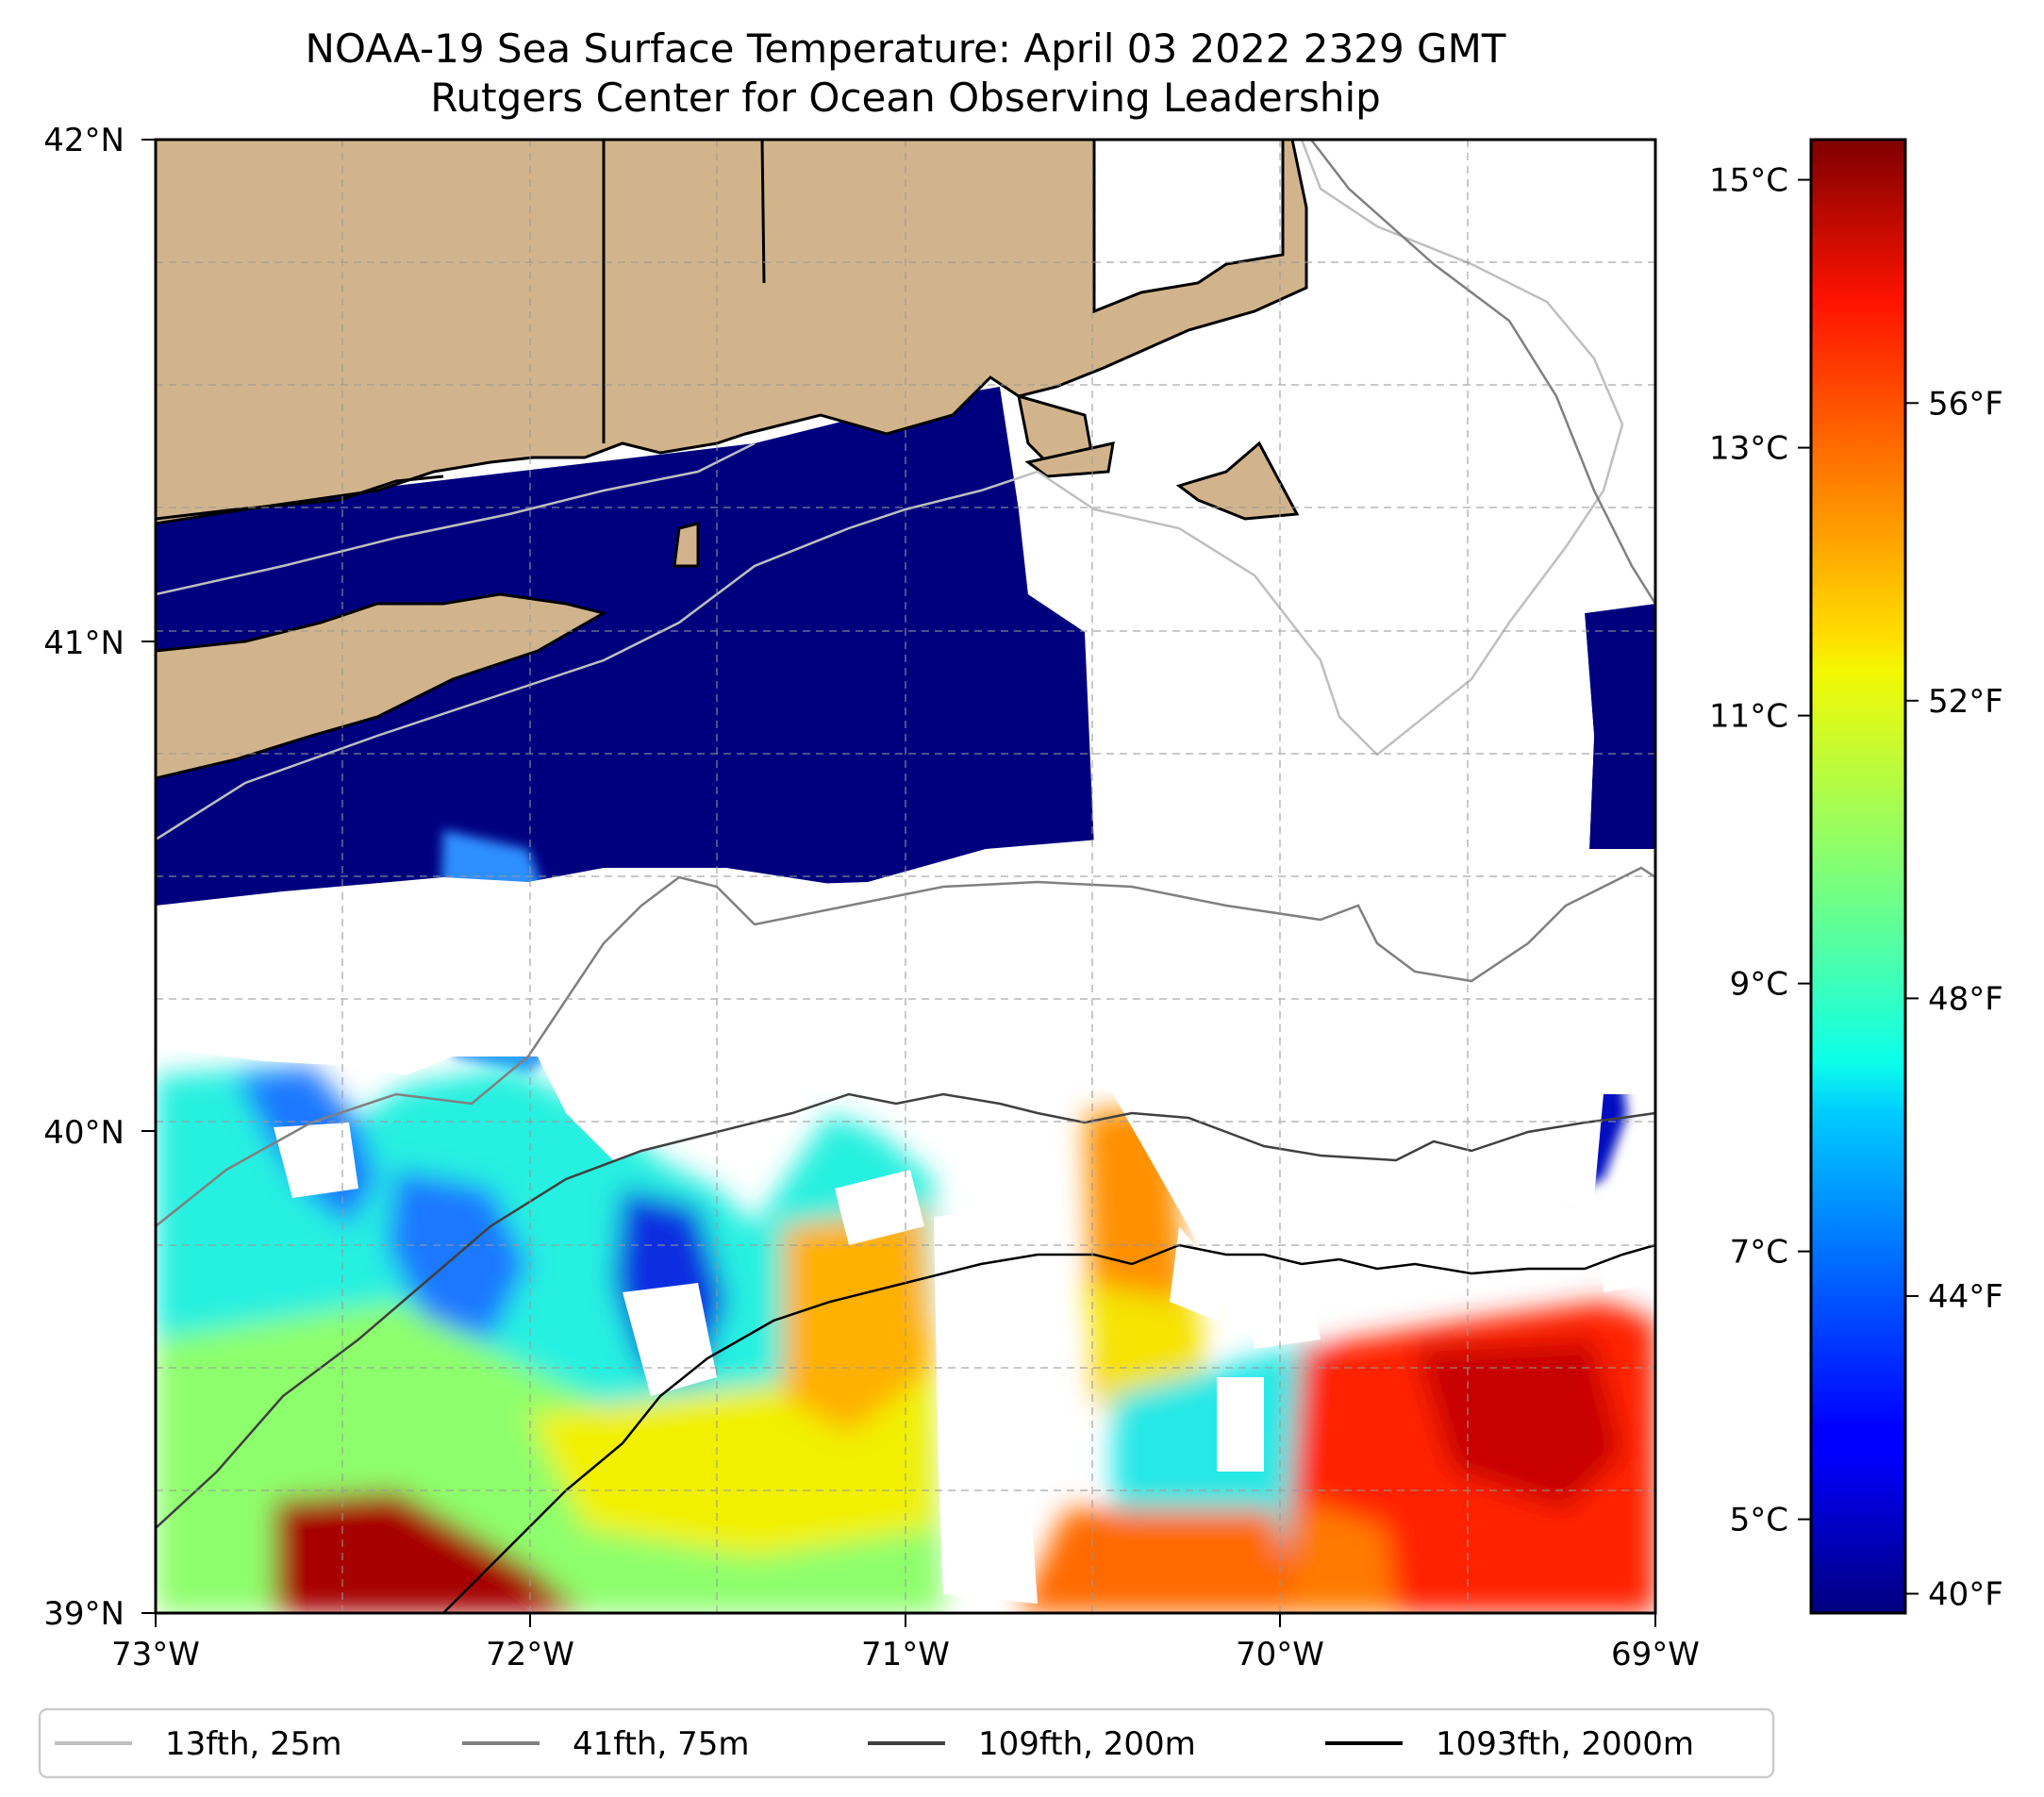  What do you see at coordinates (1760, 850) in the screenshot?
I see `colorbar-celsius-labels: 15°C 13°C 11°C 9°C 7°C 5°C` at bounding box center [1760, 850].